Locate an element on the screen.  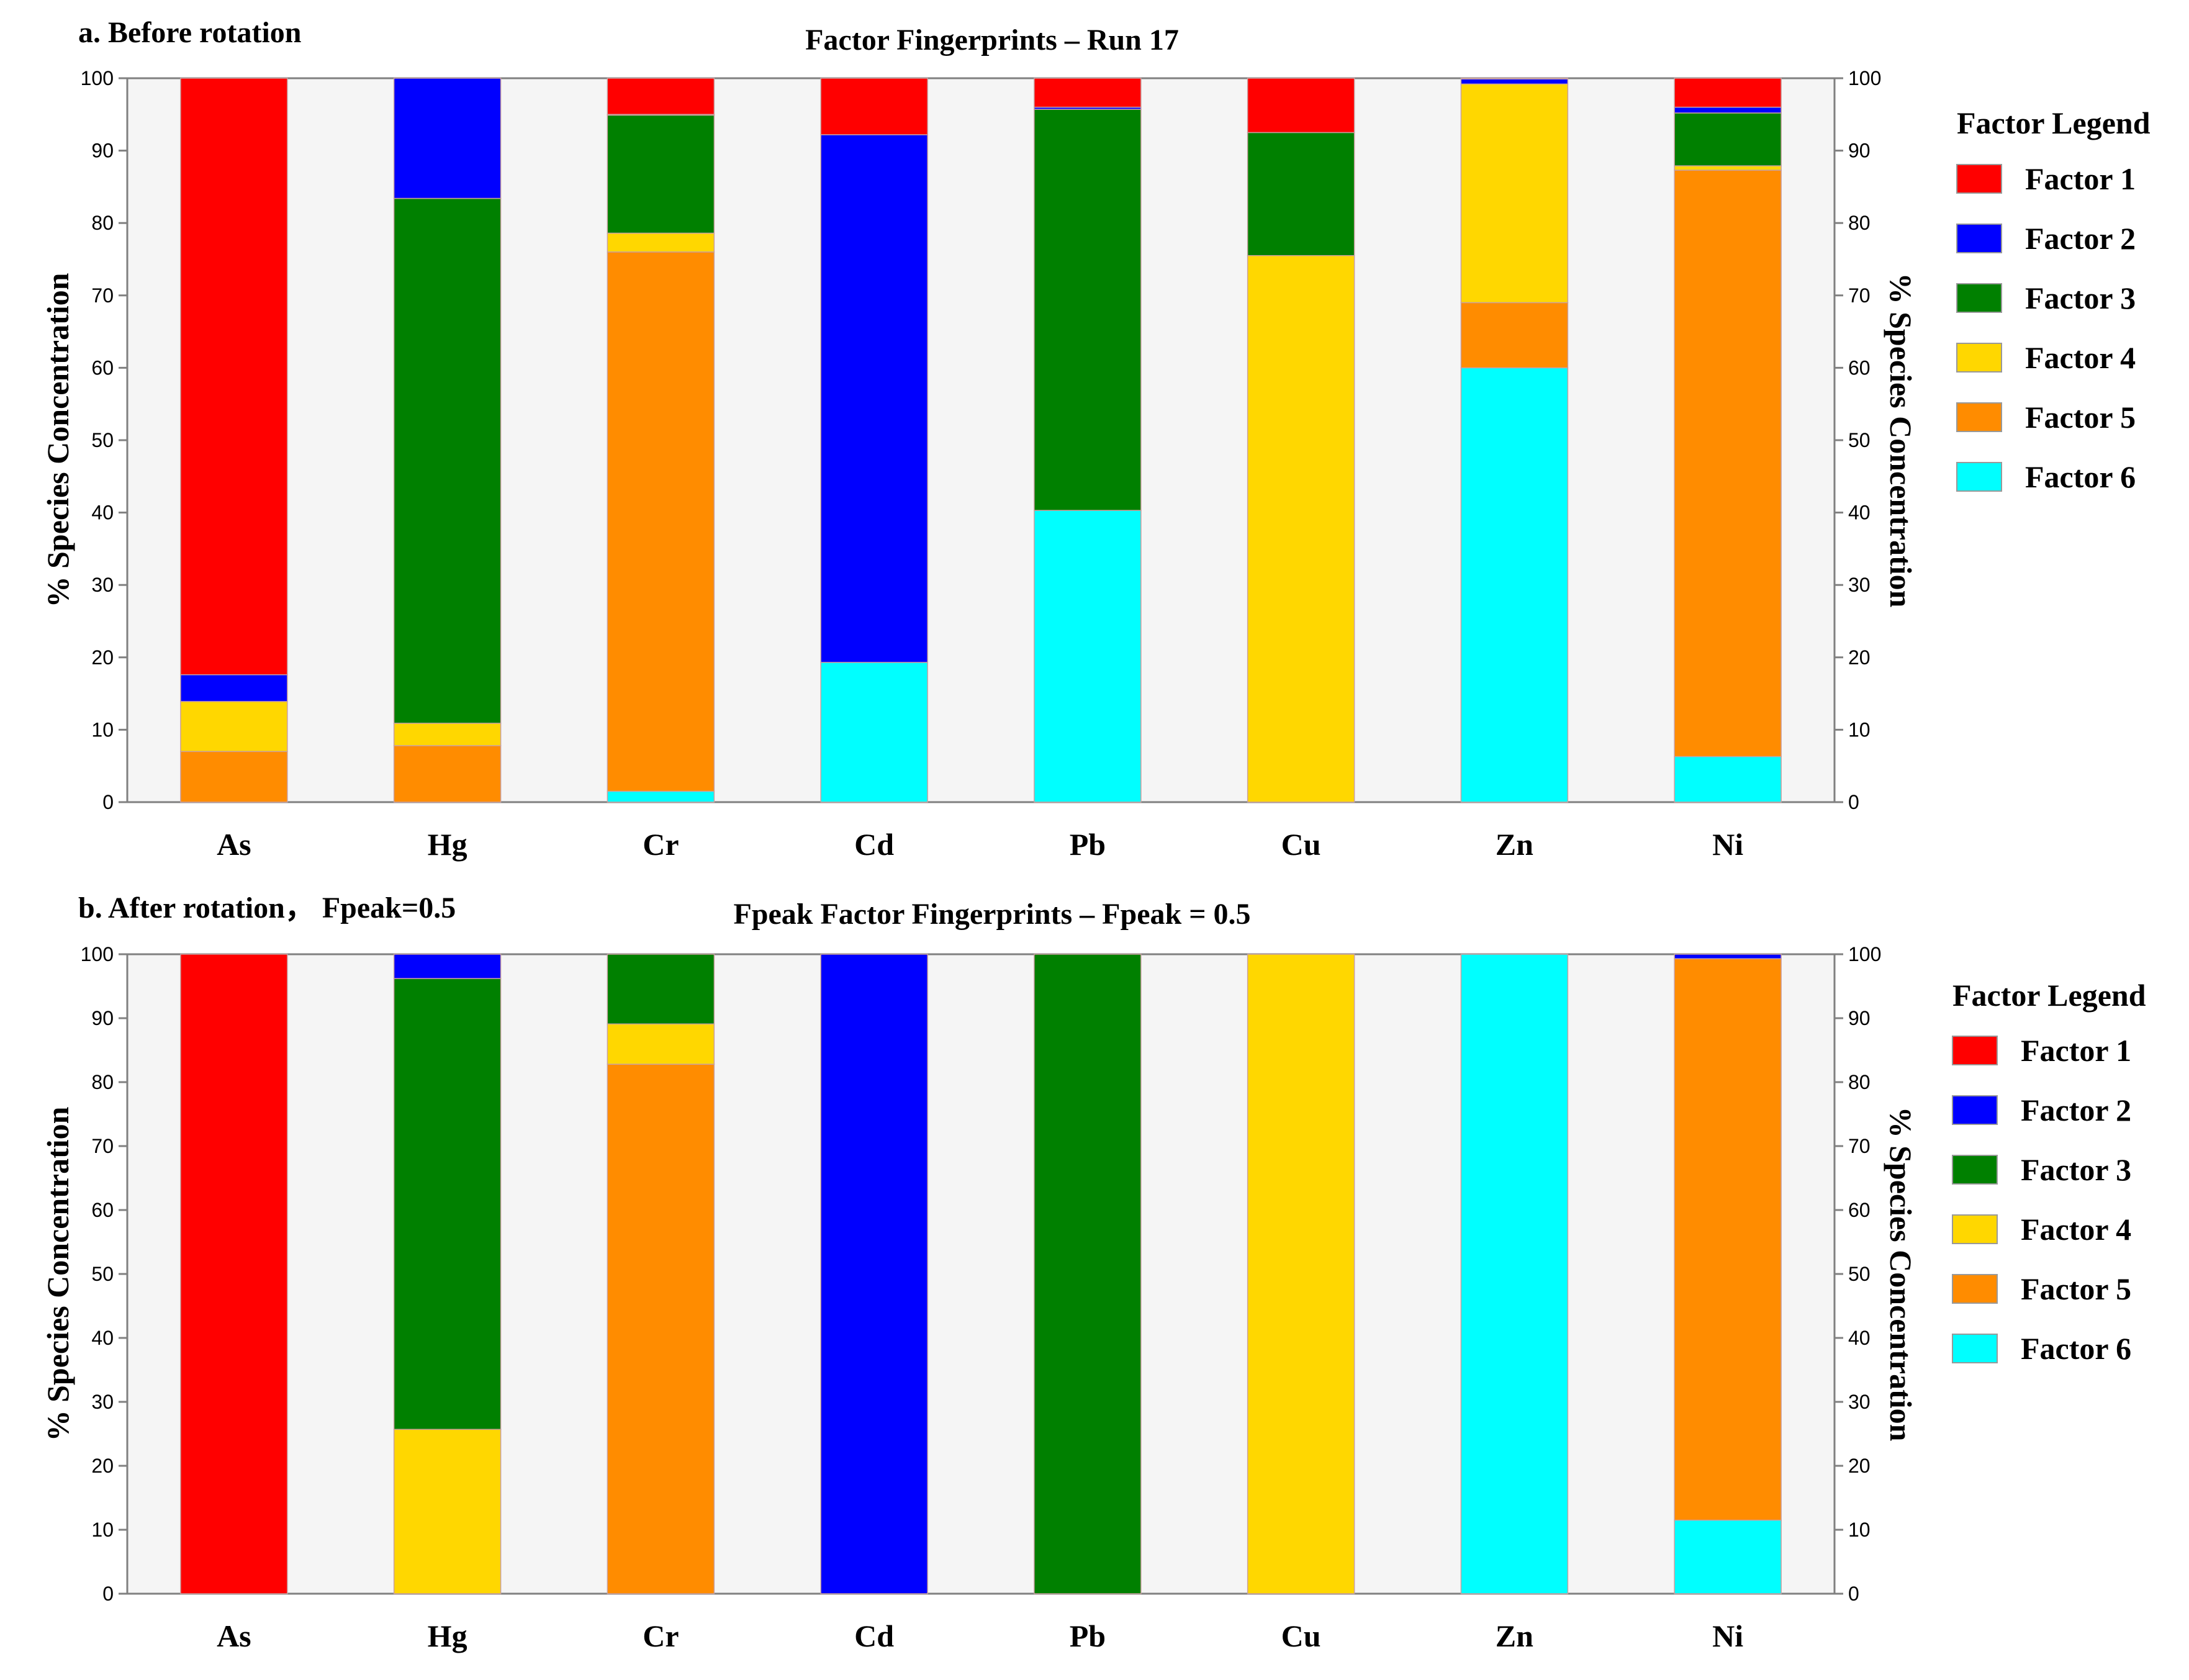
p1-x-tick-cu: Cu is located at coordinates (1301, 1636).